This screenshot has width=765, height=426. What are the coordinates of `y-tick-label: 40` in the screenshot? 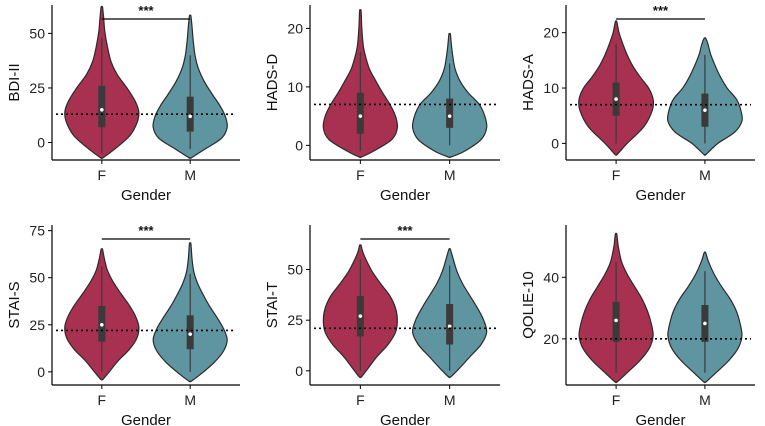 It's located at (551, 277).